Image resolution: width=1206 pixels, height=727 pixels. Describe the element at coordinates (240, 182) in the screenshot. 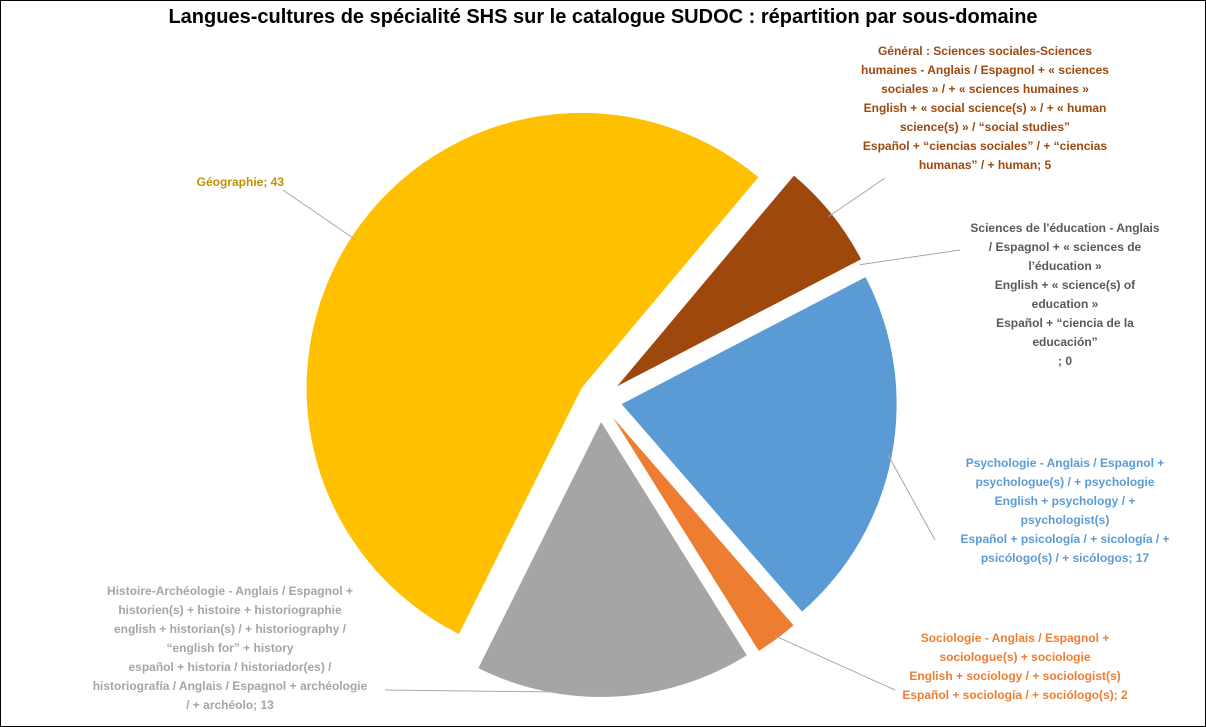

I see `data-label: Géographie; 43` at that location.